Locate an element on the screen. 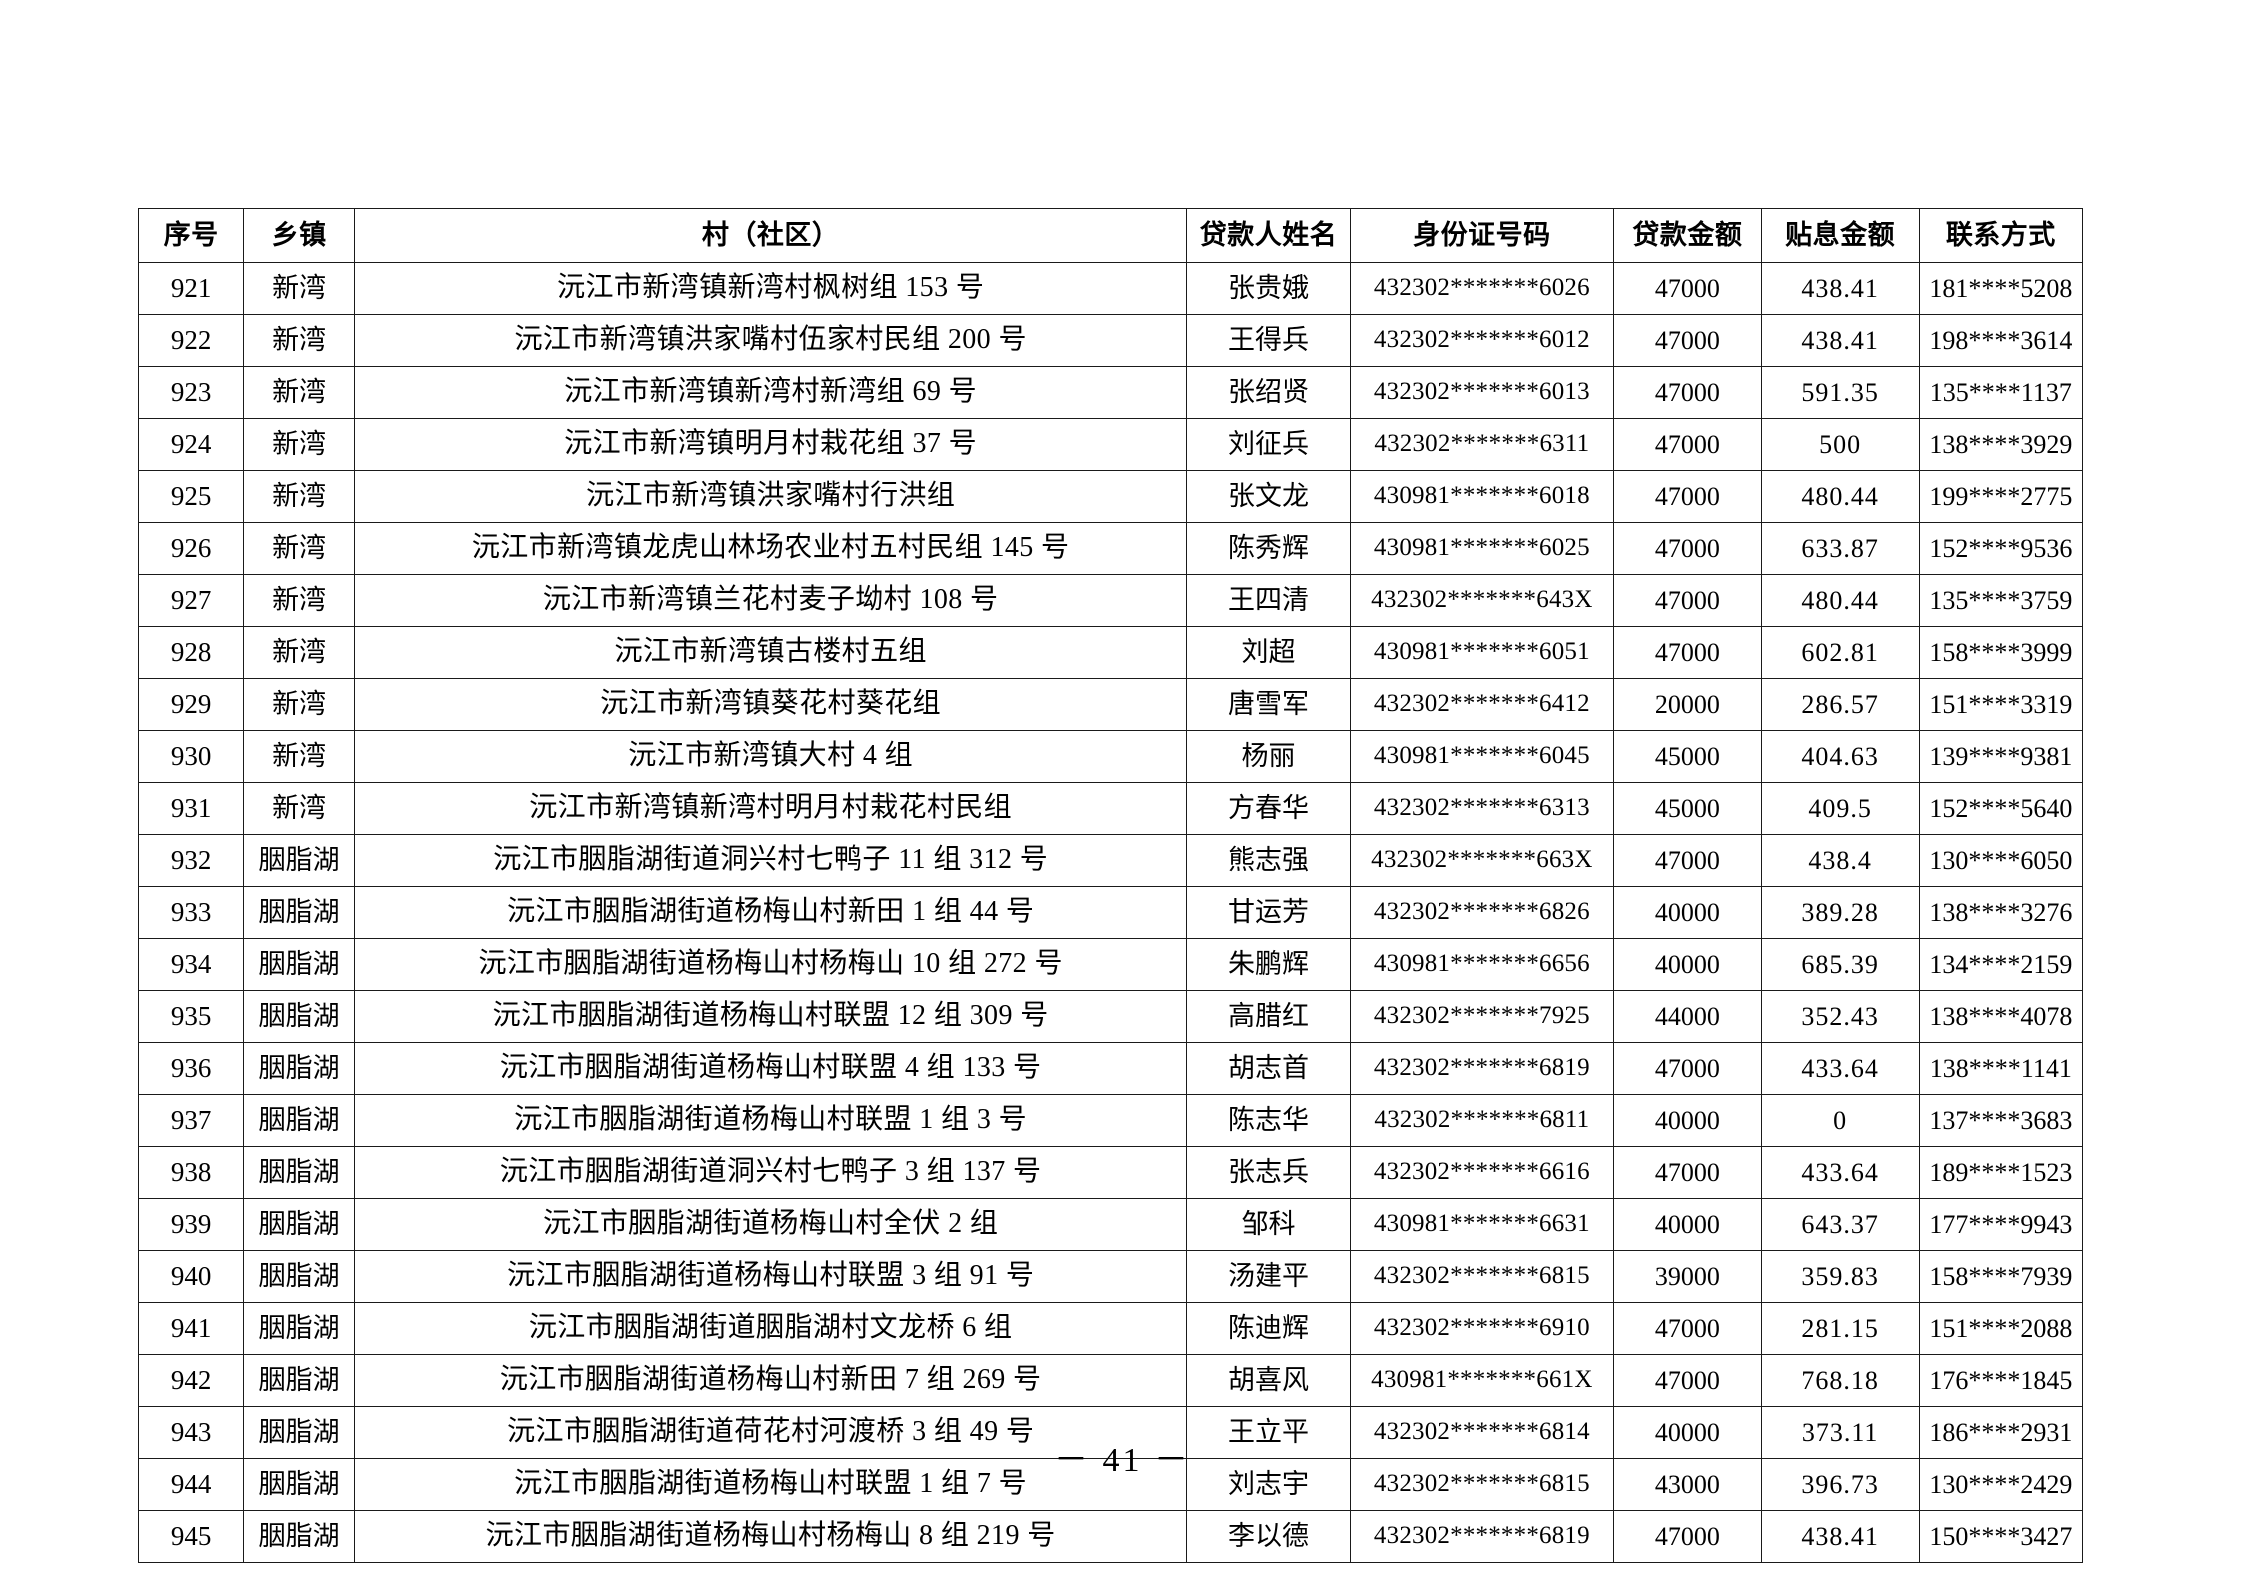  cell-borrower-name: 张贵娥 is located at coordinates (1268, 288).